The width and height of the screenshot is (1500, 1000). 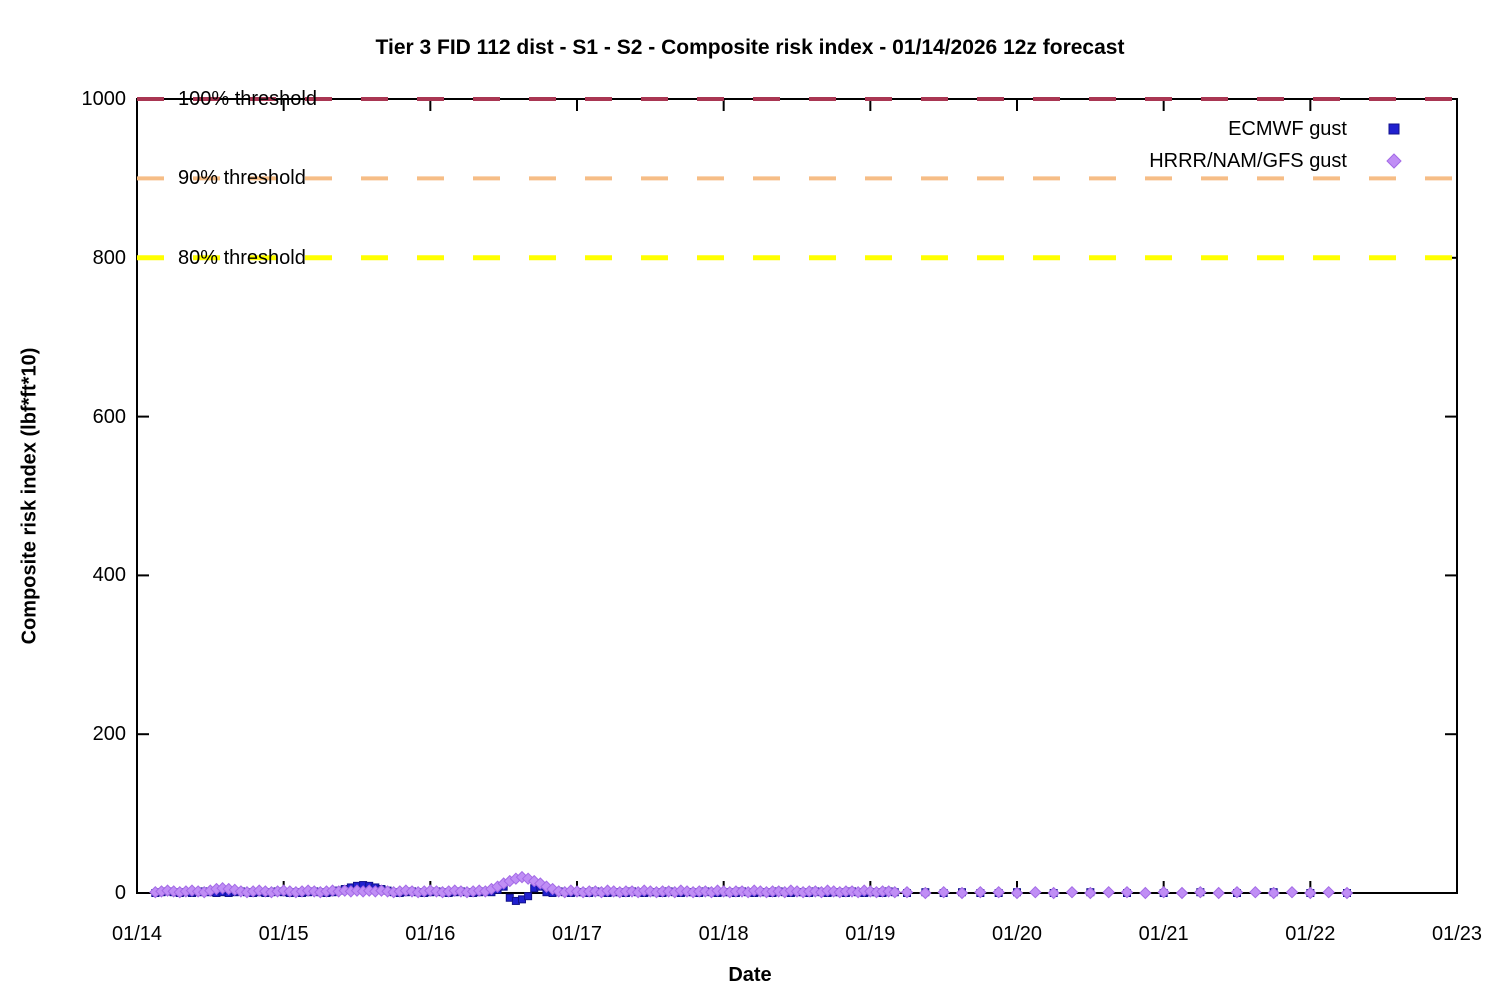 I want to click on legend-marker-diamond, so click(x=1394, y=161).